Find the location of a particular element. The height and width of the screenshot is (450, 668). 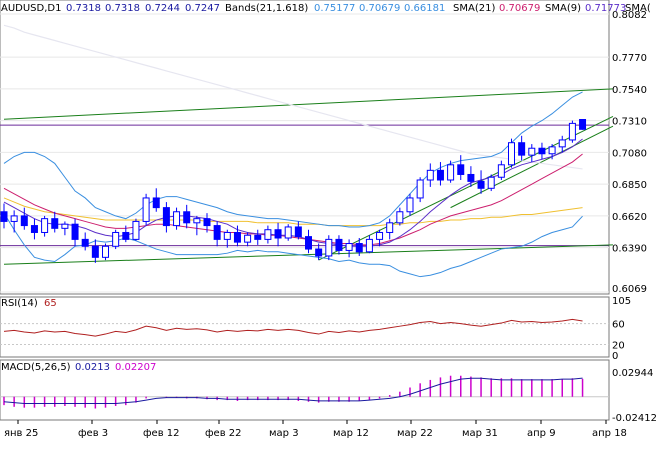

sma-extra-label: SMA( is located at coordinates (638, 8).